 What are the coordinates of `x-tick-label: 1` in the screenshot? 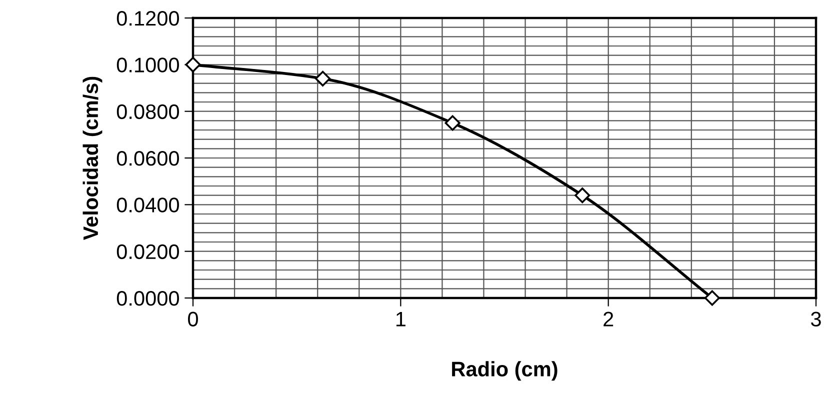 It's located at (401, 319).